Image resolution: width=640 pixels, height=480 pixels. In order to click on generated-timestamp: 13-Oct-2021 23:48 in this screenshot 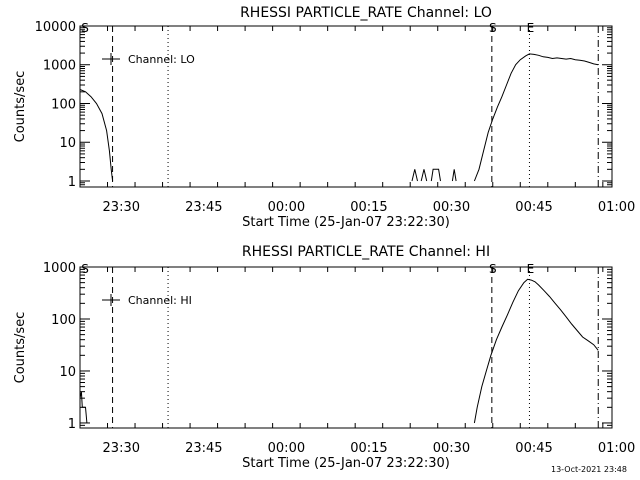, I will do `click(589, 469)`.